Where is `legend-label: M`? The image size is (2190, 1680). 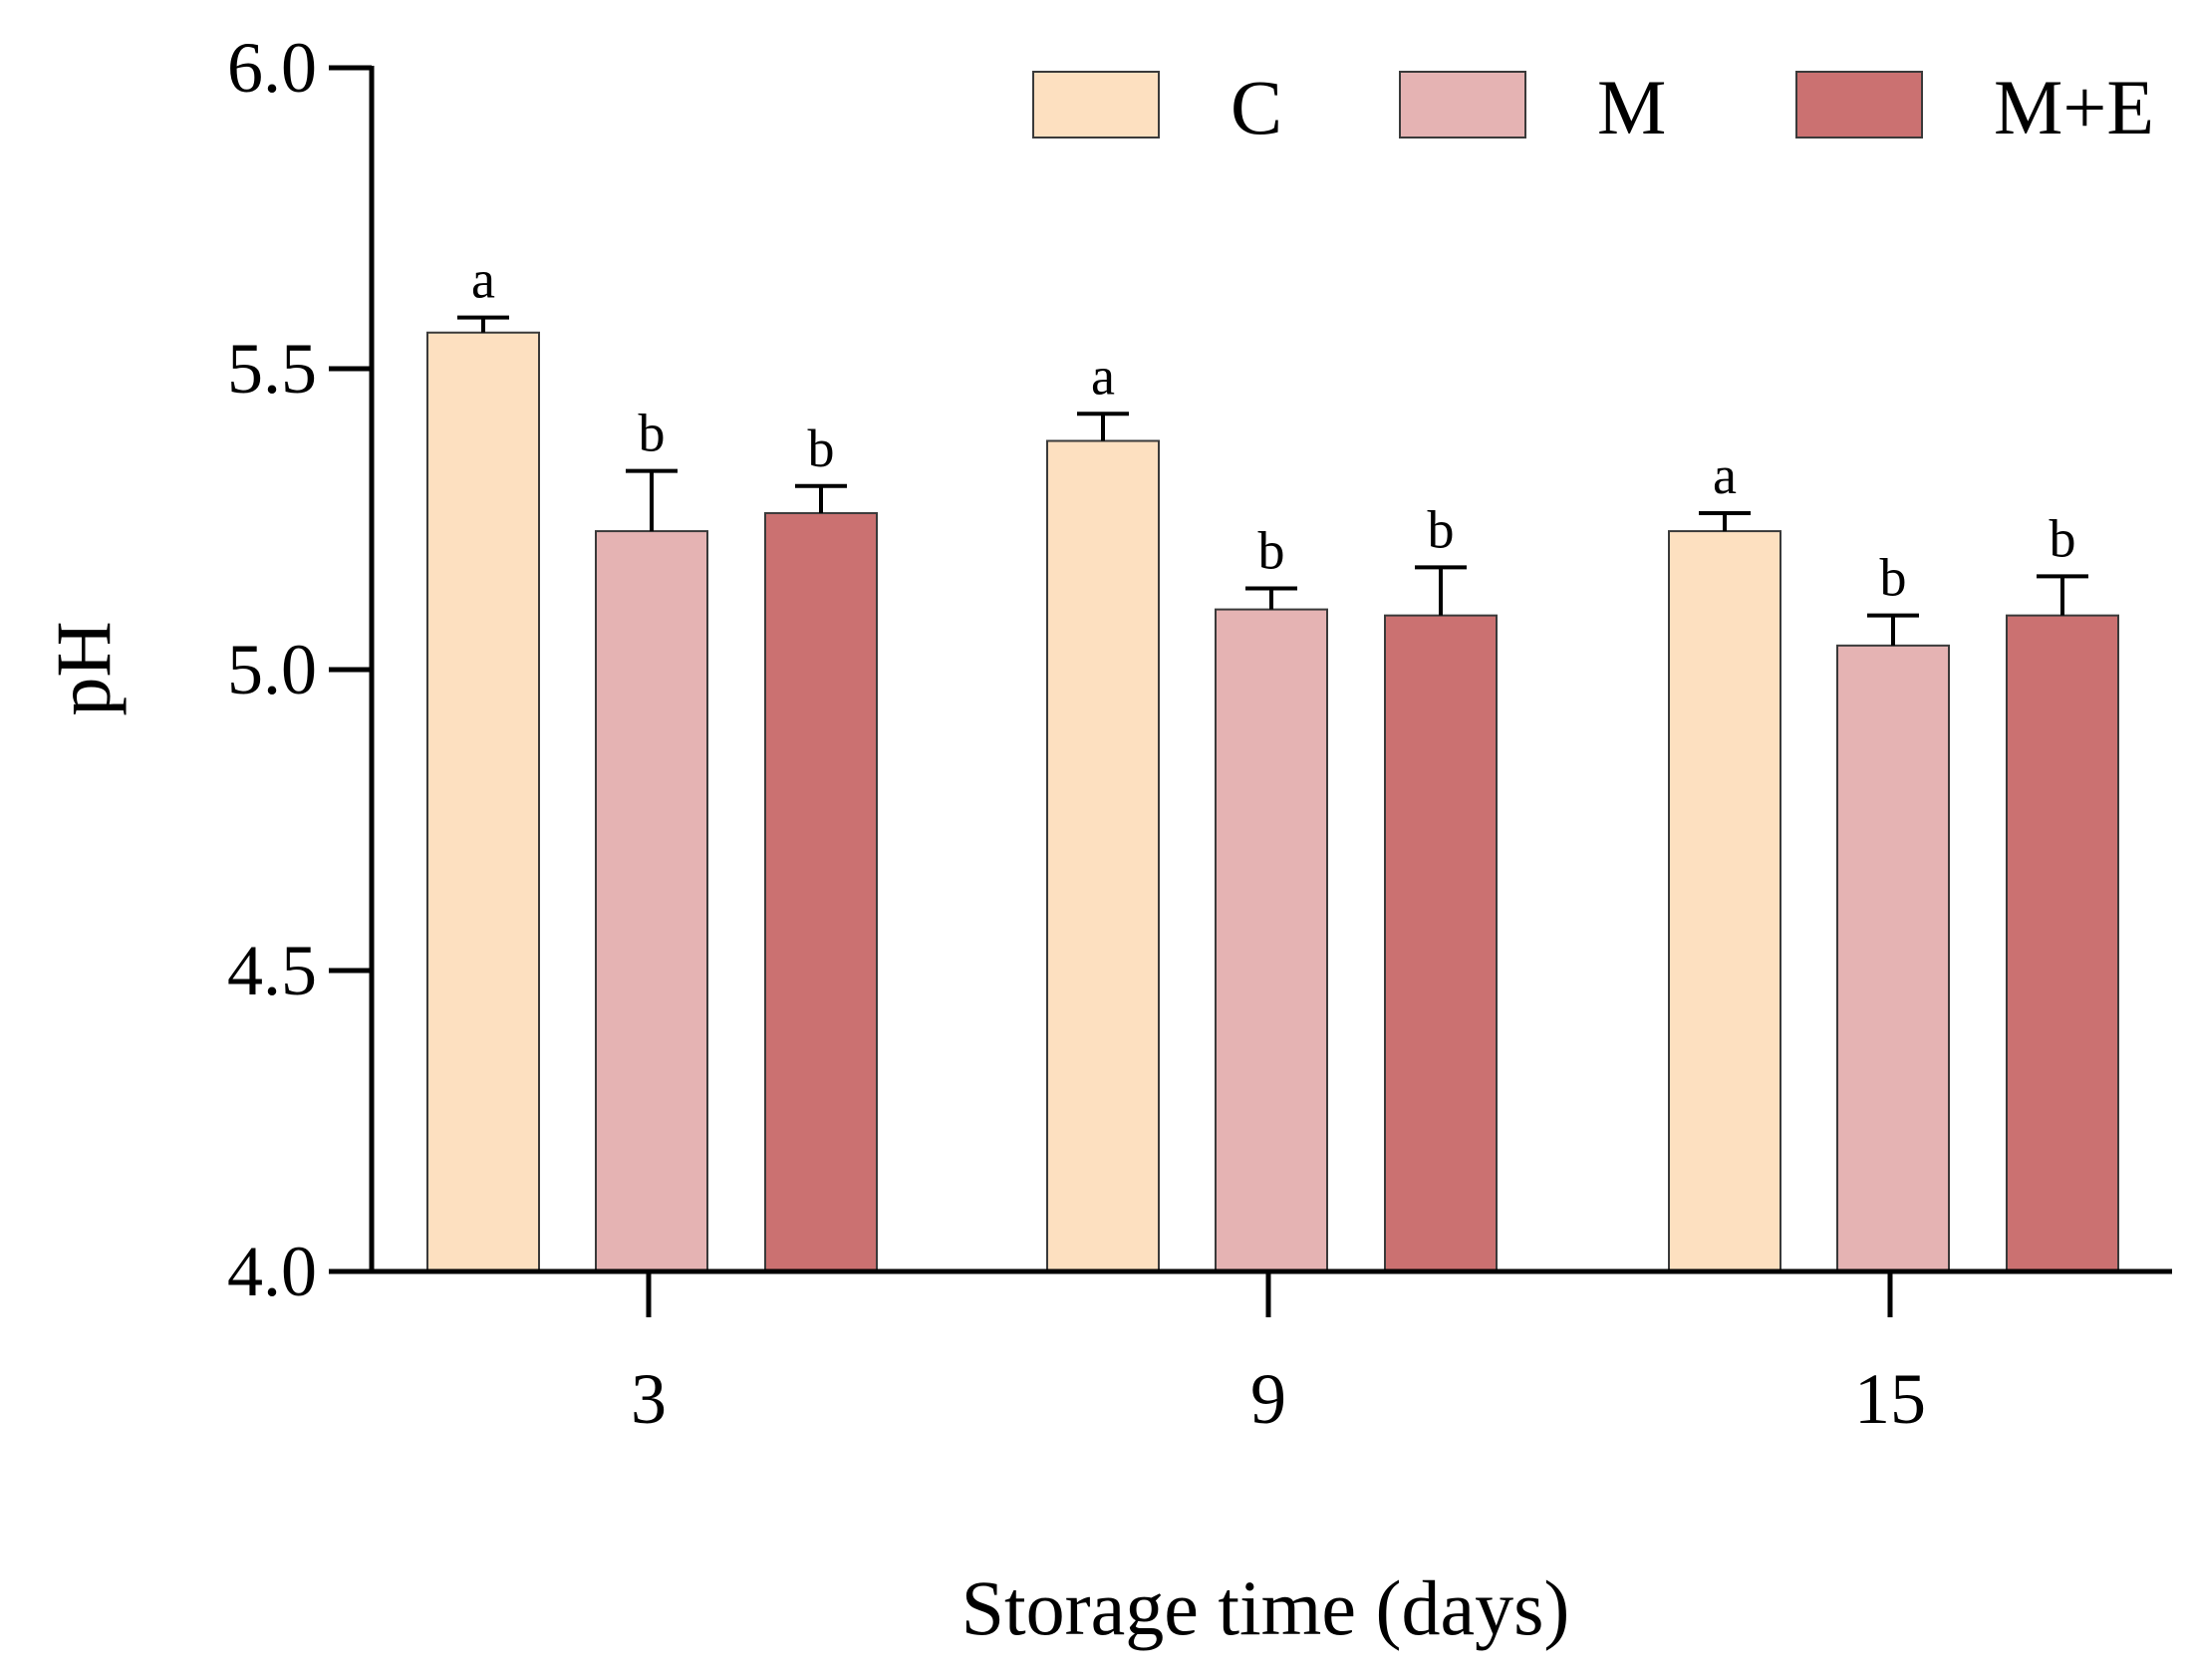 legend-label: M is located at coordinates (1631, 107).